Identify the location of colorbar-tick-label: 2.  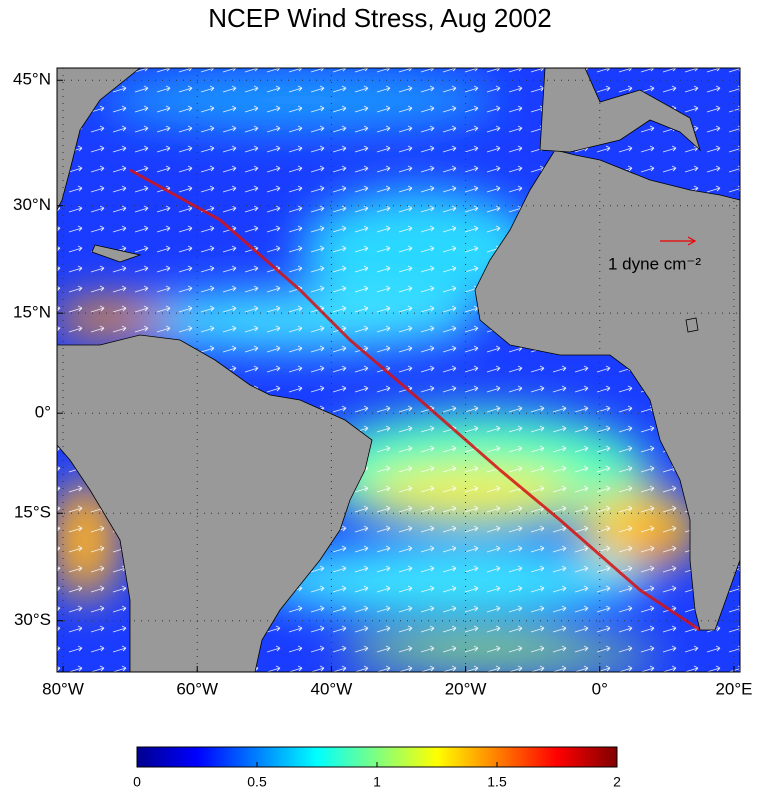
(617, 782).